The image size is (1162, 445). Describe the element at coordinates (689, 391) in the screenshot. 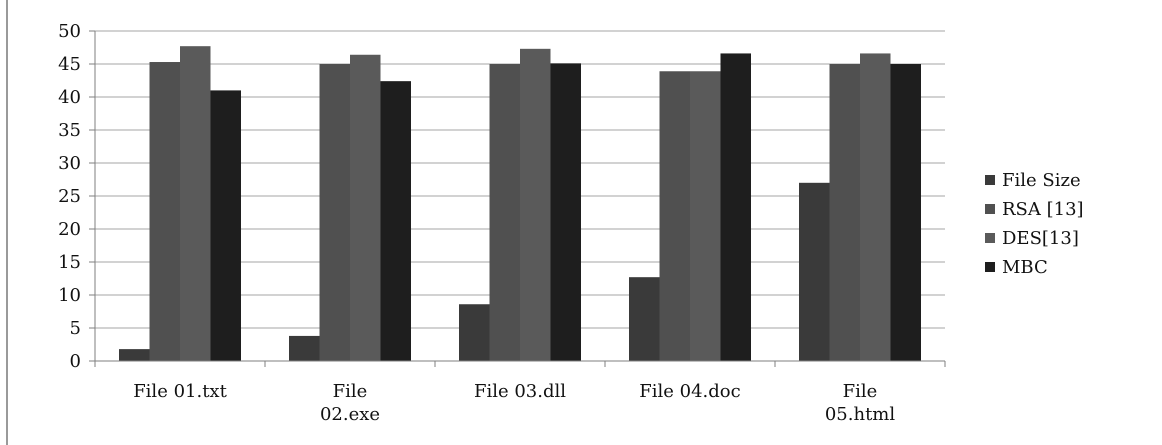

I see `x-category-label: File 04.doc` at that location.